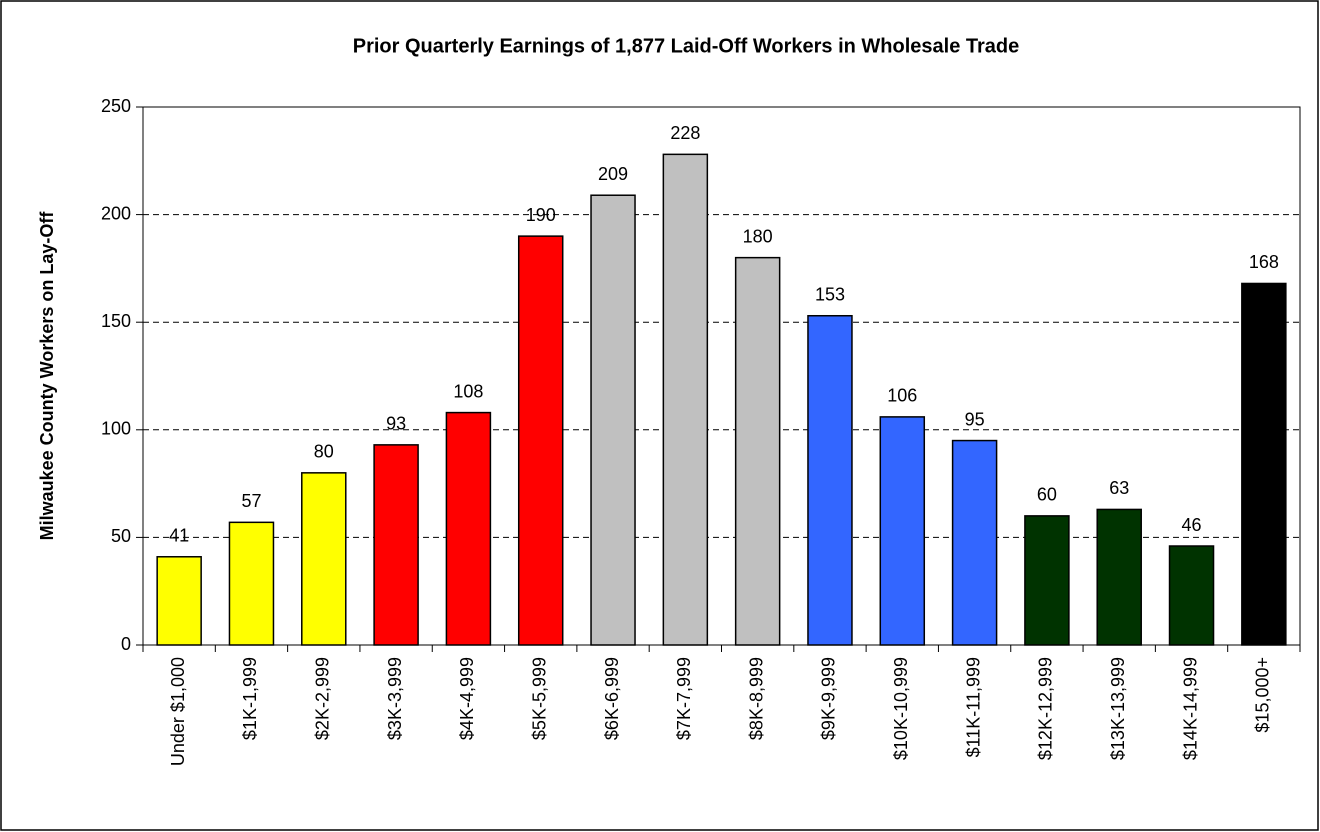 Image resolution: width=1320 pixels, height=832 pixels. Describe the element at coordinates (901, 708) in the screenshot. I see `x-tick-label: $10K-10,999` at that location.